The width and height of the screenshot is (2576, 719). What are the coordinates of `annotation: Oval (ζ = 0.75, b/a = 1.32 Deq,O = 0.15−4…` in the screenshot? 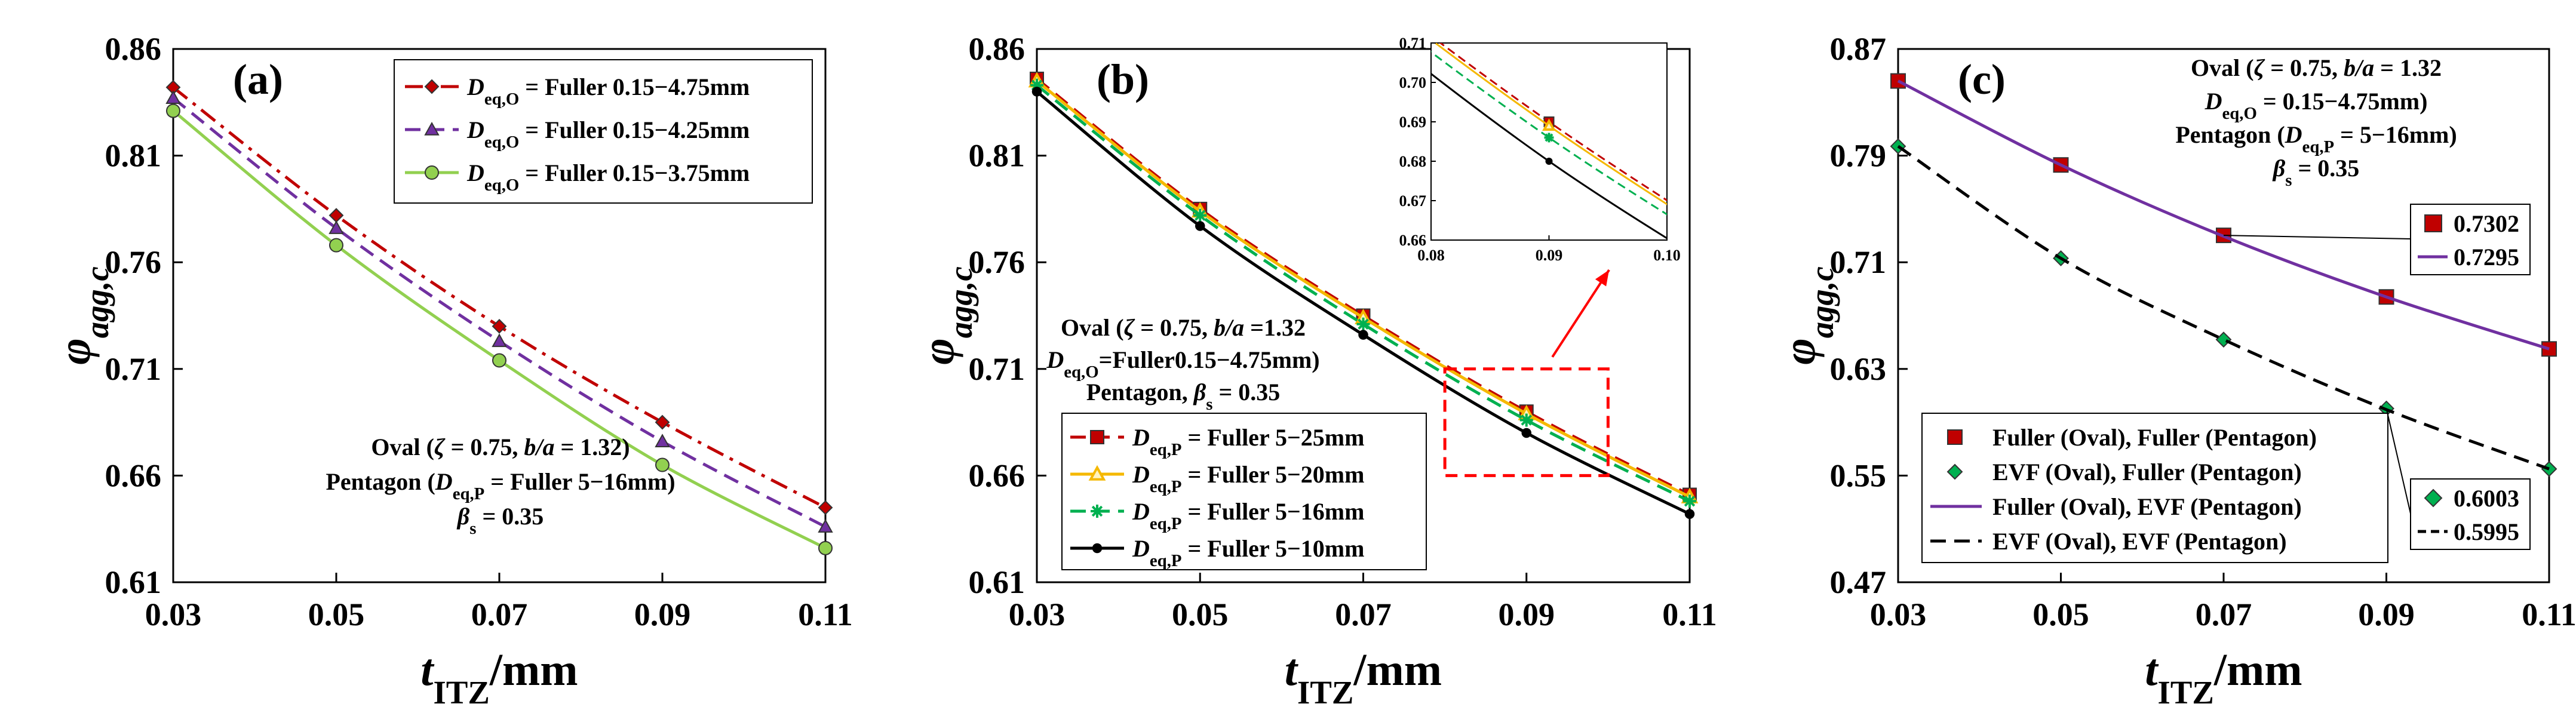 It's located at (2316, 122).